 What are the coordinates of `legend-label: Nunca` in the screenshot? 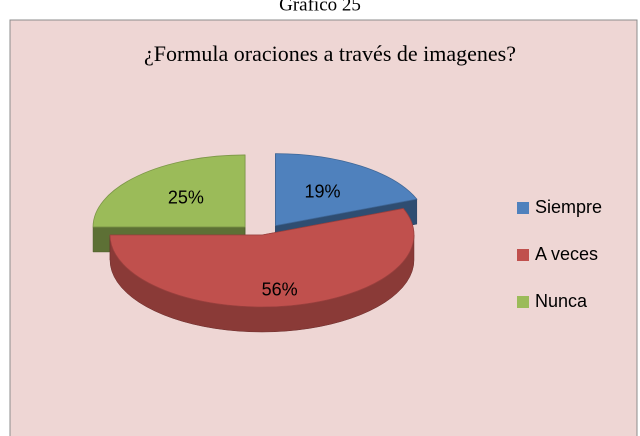 It's located at (561, 301).